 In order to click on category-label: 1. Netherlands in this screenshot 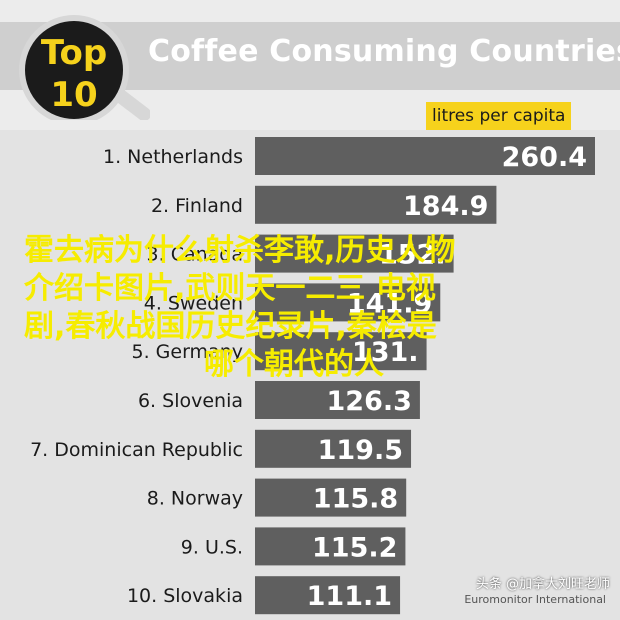, I will do `click(173, 157)`.